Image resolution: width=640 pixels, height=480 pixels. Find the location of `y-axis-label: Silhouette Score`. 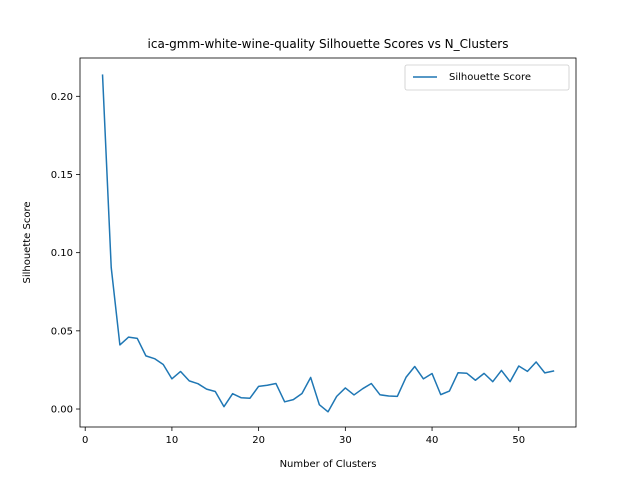

y-axis-label: Silhouette Score is located at coordinates (27, 242).